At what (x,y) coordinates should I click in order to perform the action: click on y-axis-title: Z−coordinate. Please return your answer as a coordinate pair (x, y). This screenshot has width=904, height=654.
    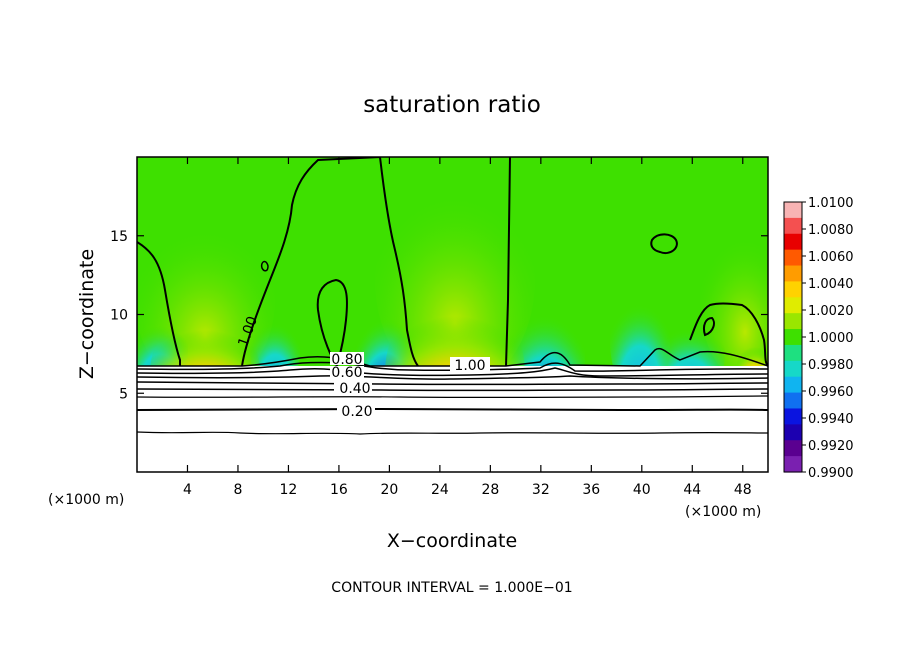
    Looking at the image, I should click on (87, 314).